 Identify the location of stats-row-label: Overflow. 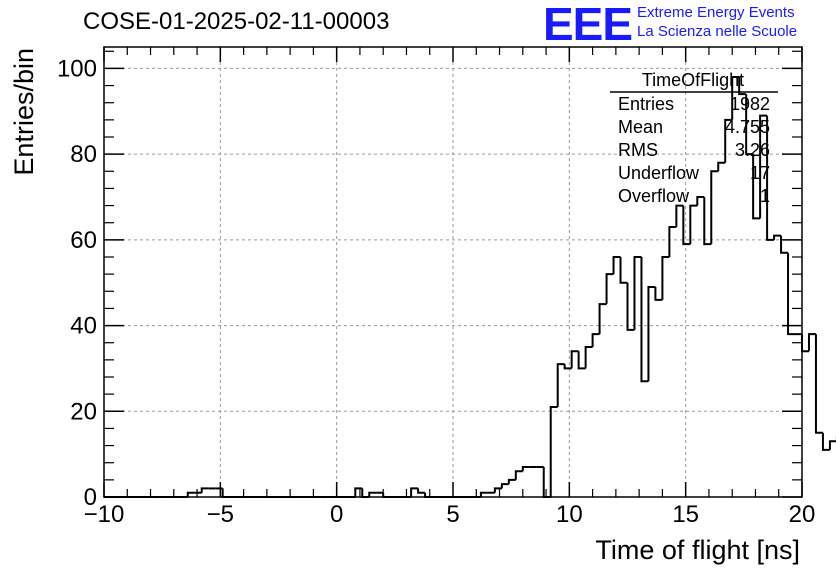
(654, 196).